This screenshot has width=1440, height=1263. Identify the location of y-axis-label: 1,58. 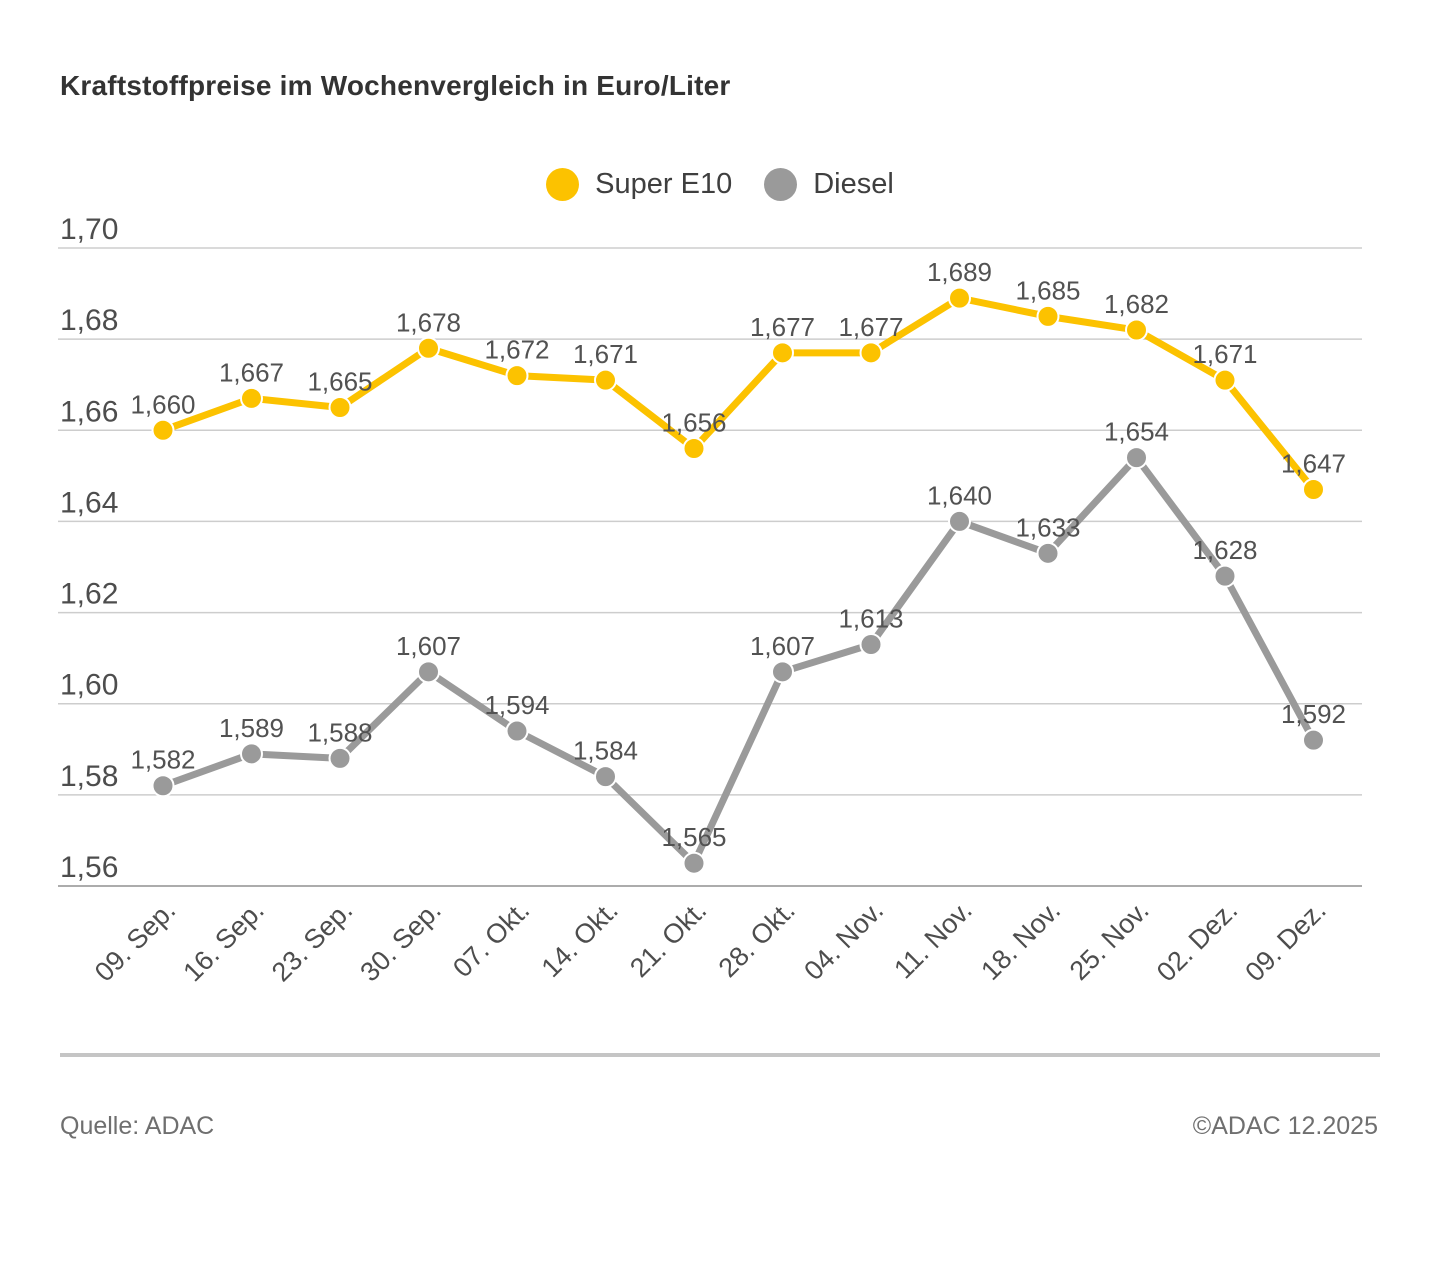
(89, 776).